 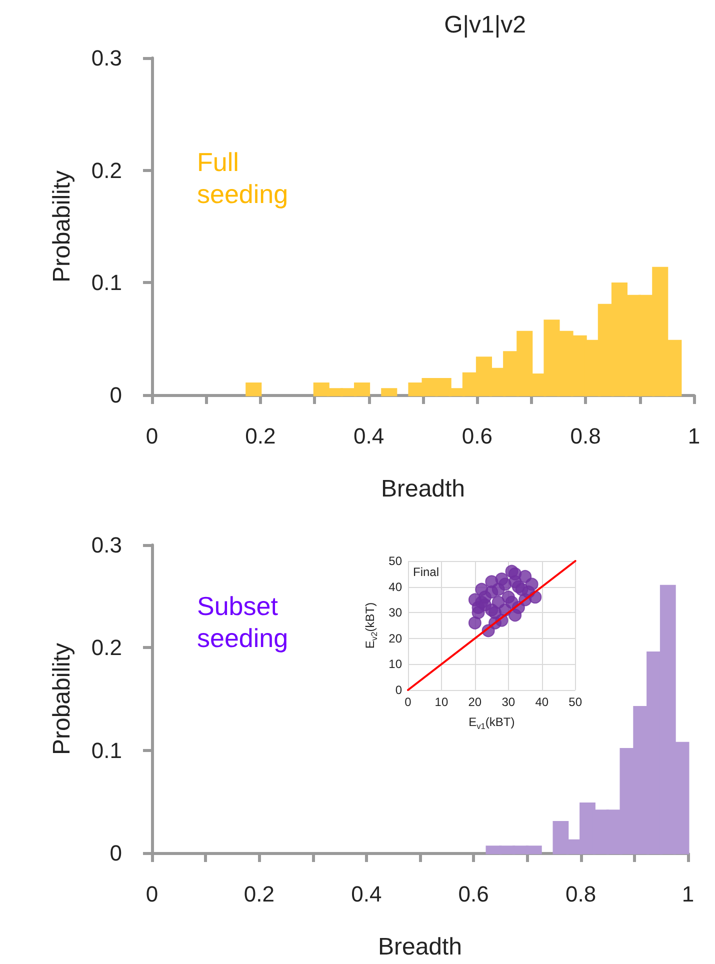 I want to click on y-axis-title: Ev2(kBT), so click(x=370, y=625).